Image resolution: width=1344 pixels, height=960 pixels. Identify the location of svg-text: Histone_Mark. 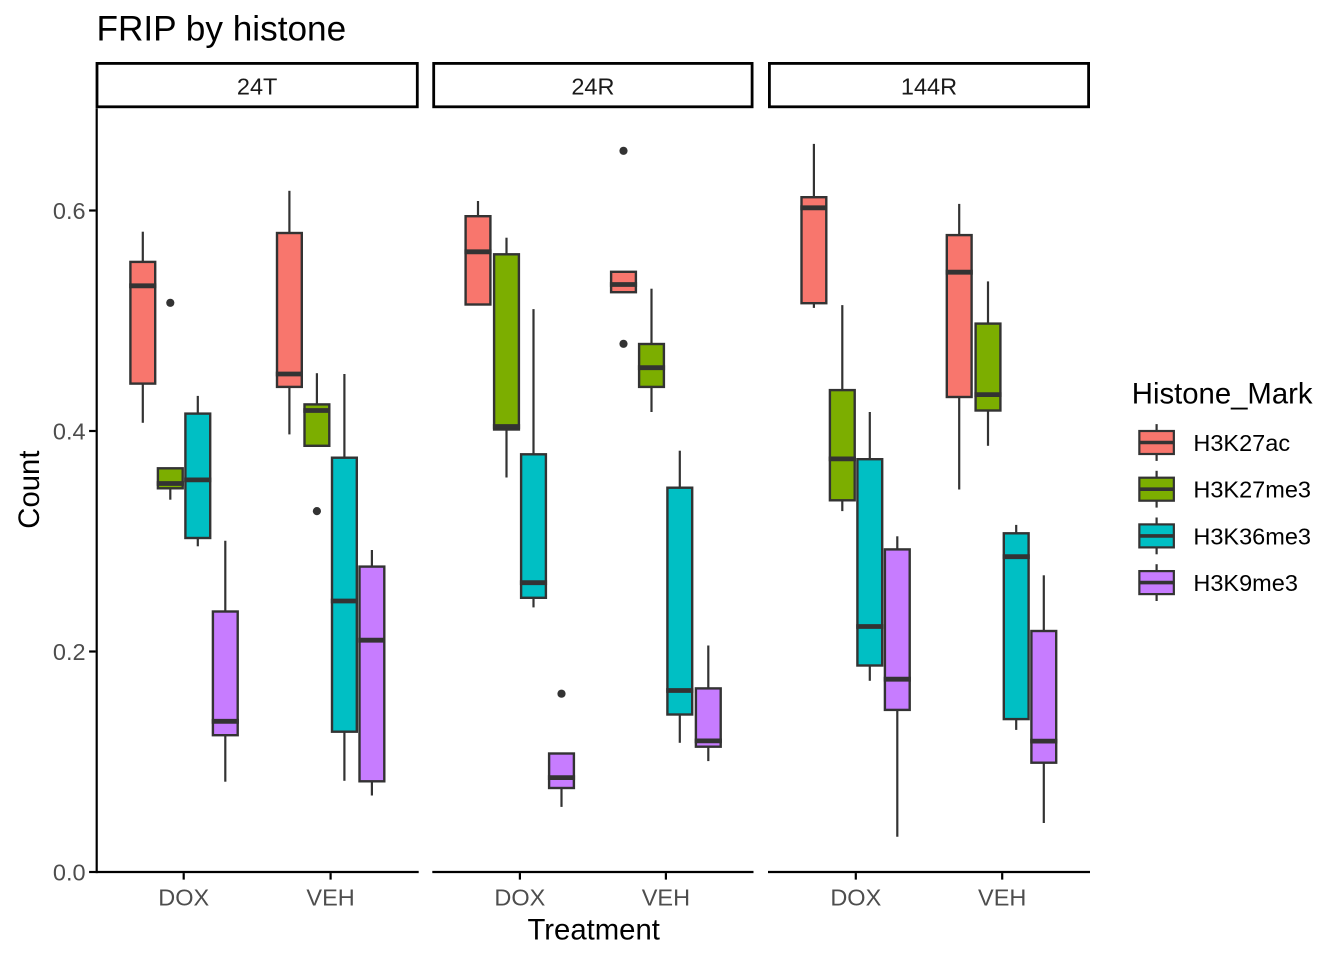
(1222, 393).